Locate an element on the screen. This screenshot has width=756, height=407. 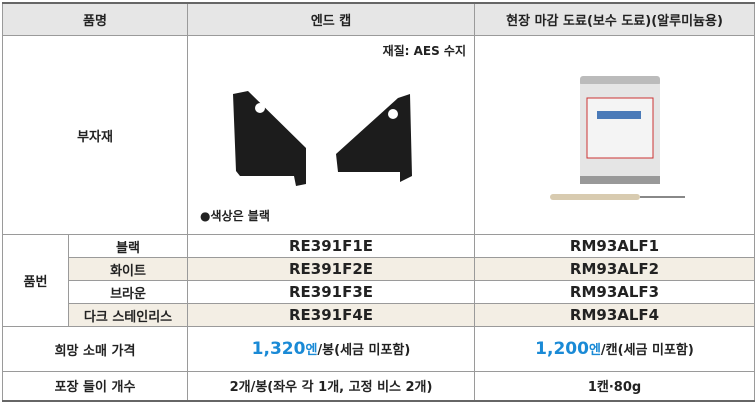
part-number: RE391F2E is located at coordinates (331, 269).